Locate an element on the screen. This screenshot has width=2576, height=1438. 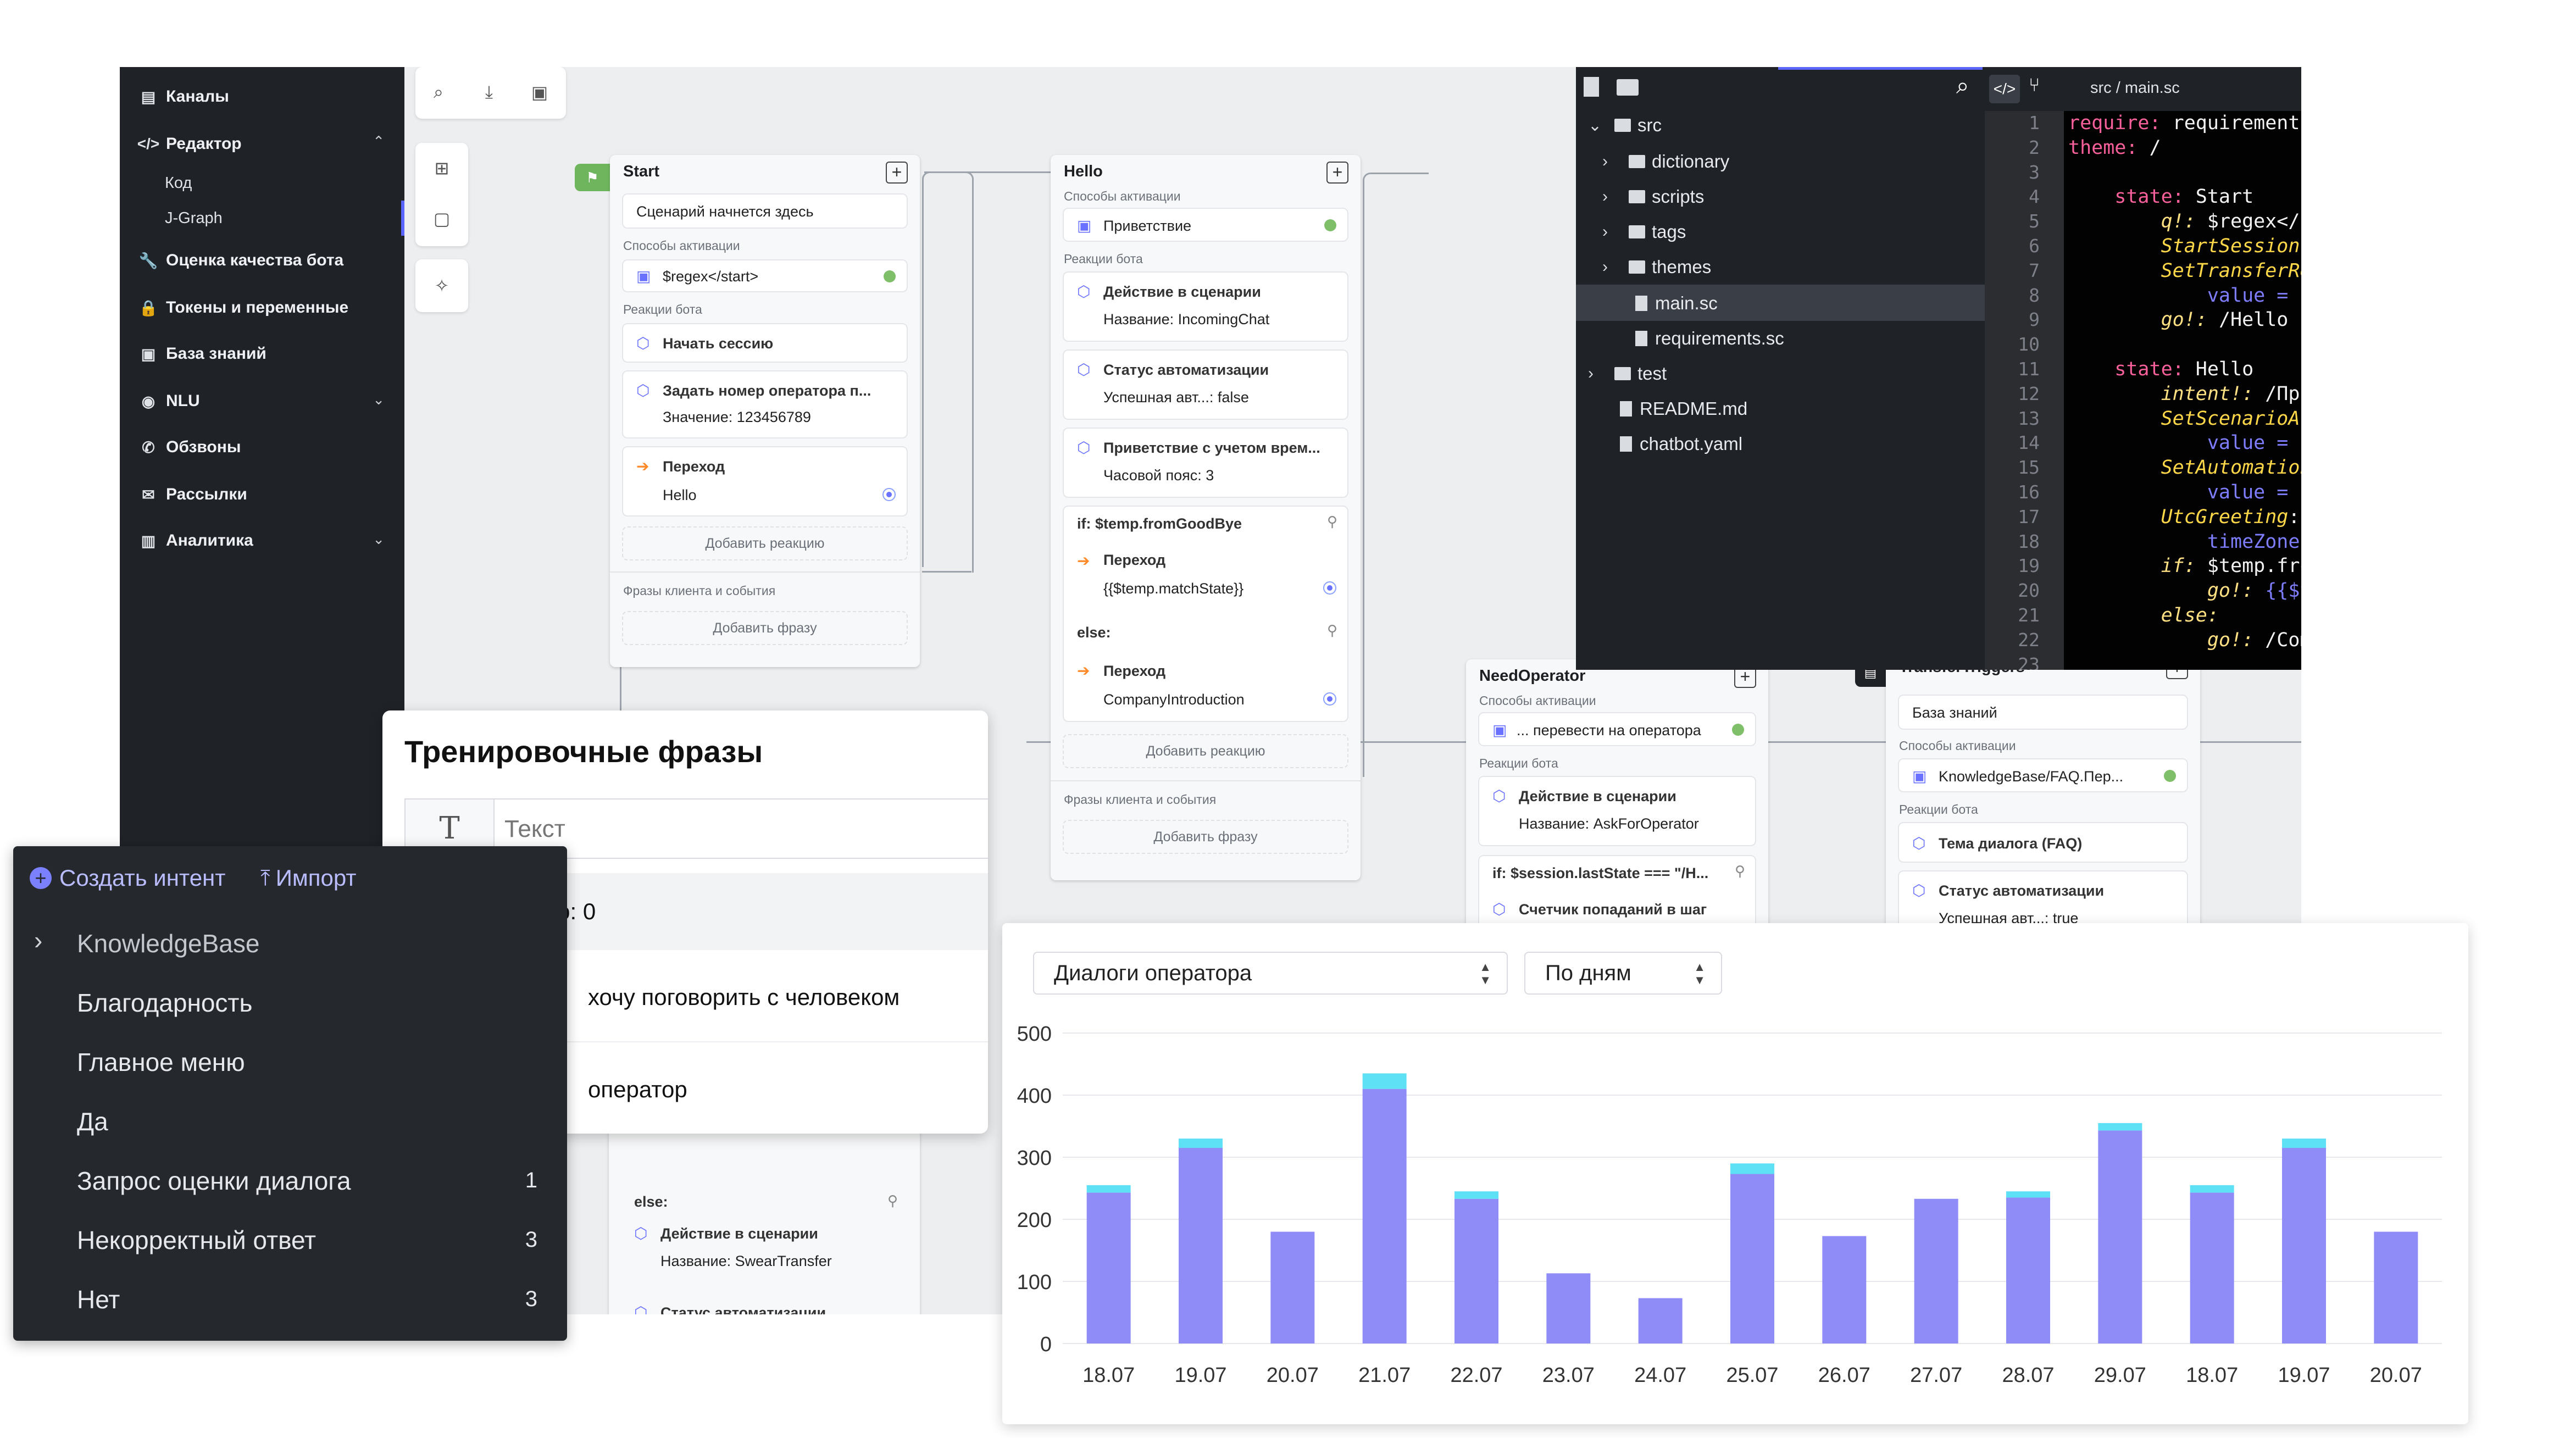
intent-item: Благодарность is located at coordinates (165, 1003).